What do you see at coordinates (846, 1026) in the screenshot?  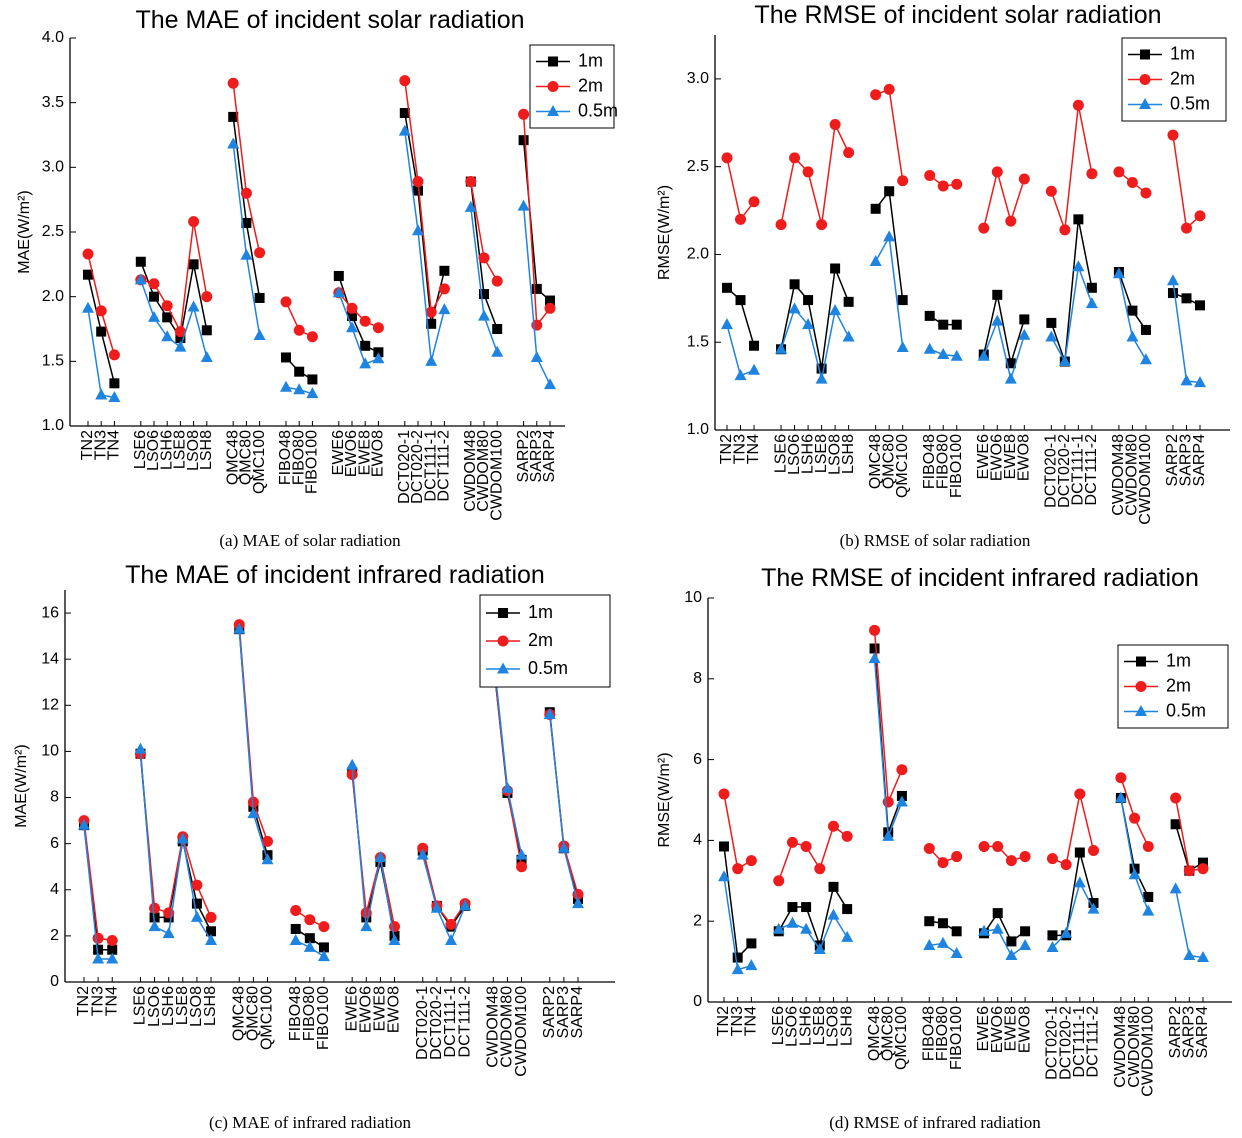 I see `x-tick-label: LSH8` at bounding box center [846, 1026].